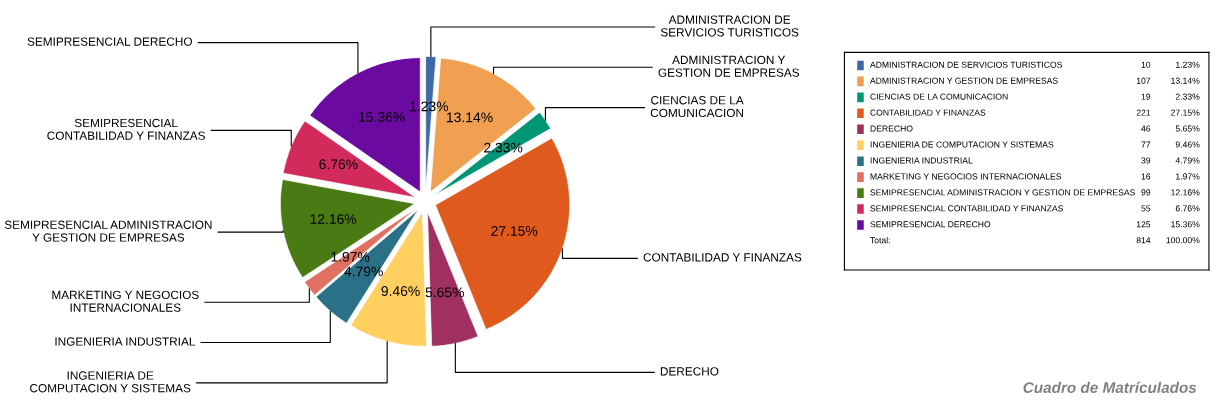  I want to click on data-label: 9.46%, so click(400, 291).